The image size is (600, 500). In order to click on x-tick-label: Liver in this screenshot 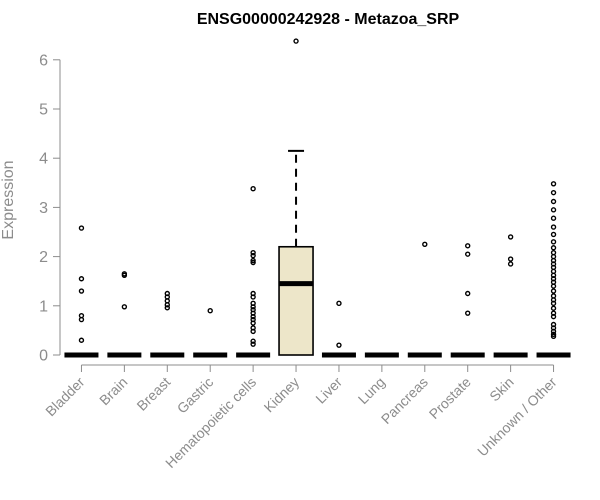, I will do `click(328, 390)`.